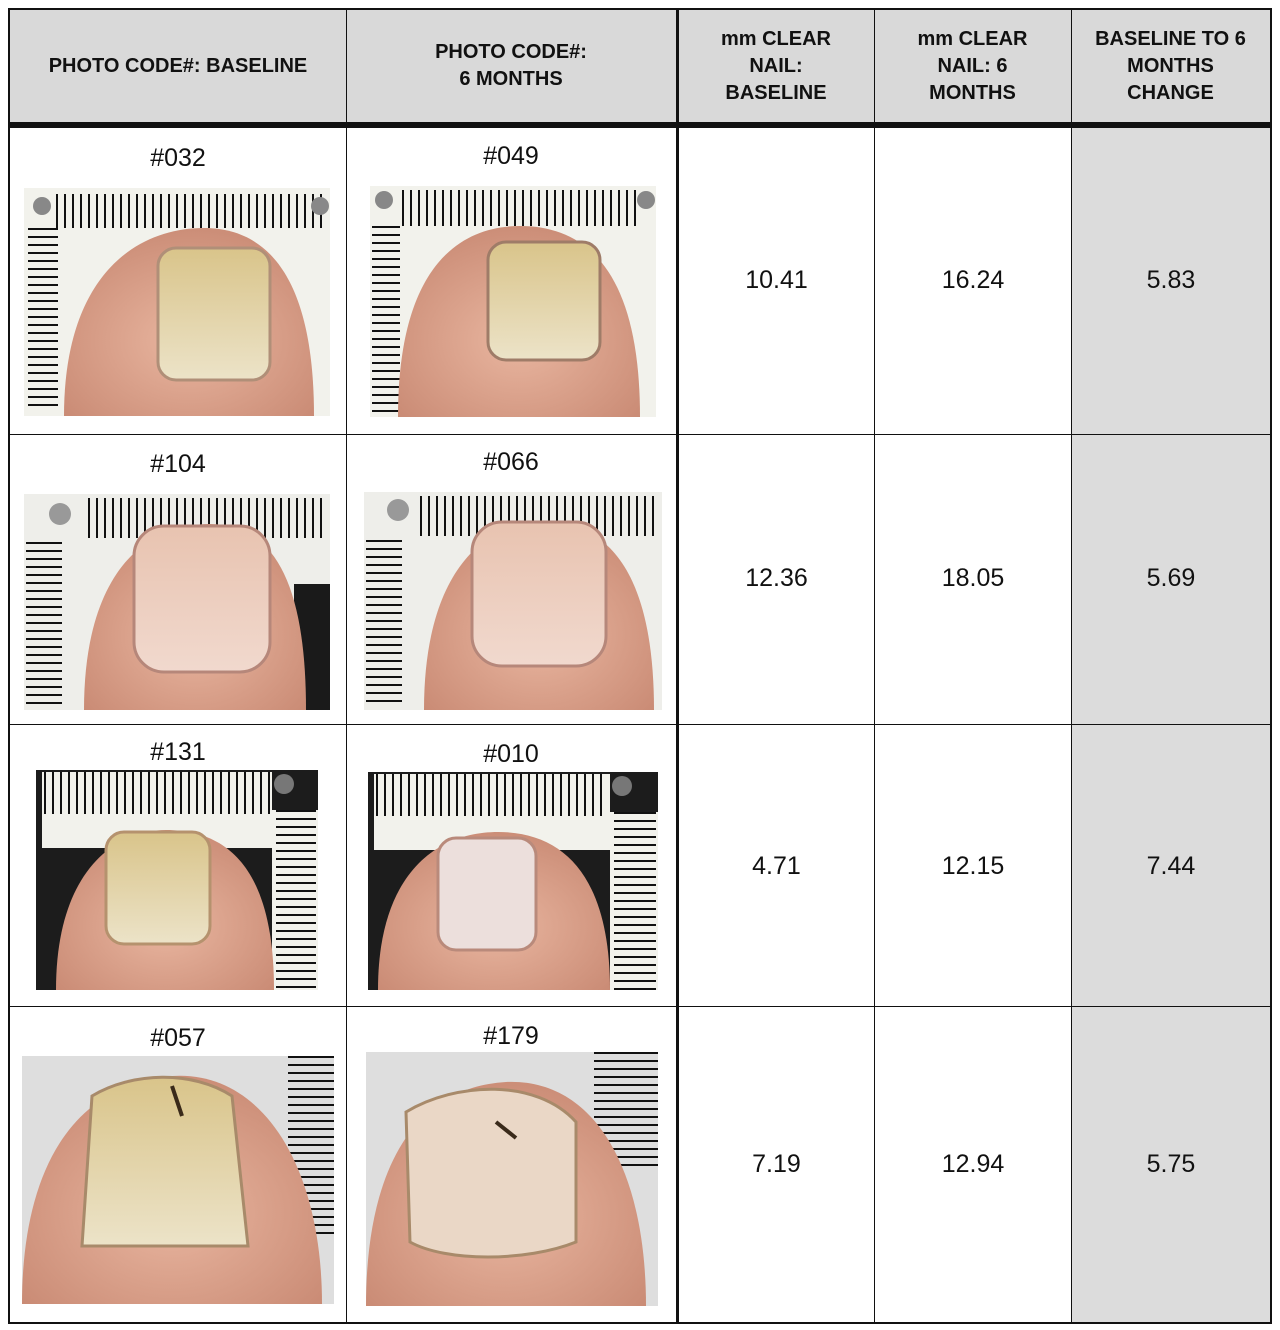  I want to click on mm-clear-baseline-value: 7.19, so click(776, 1164).